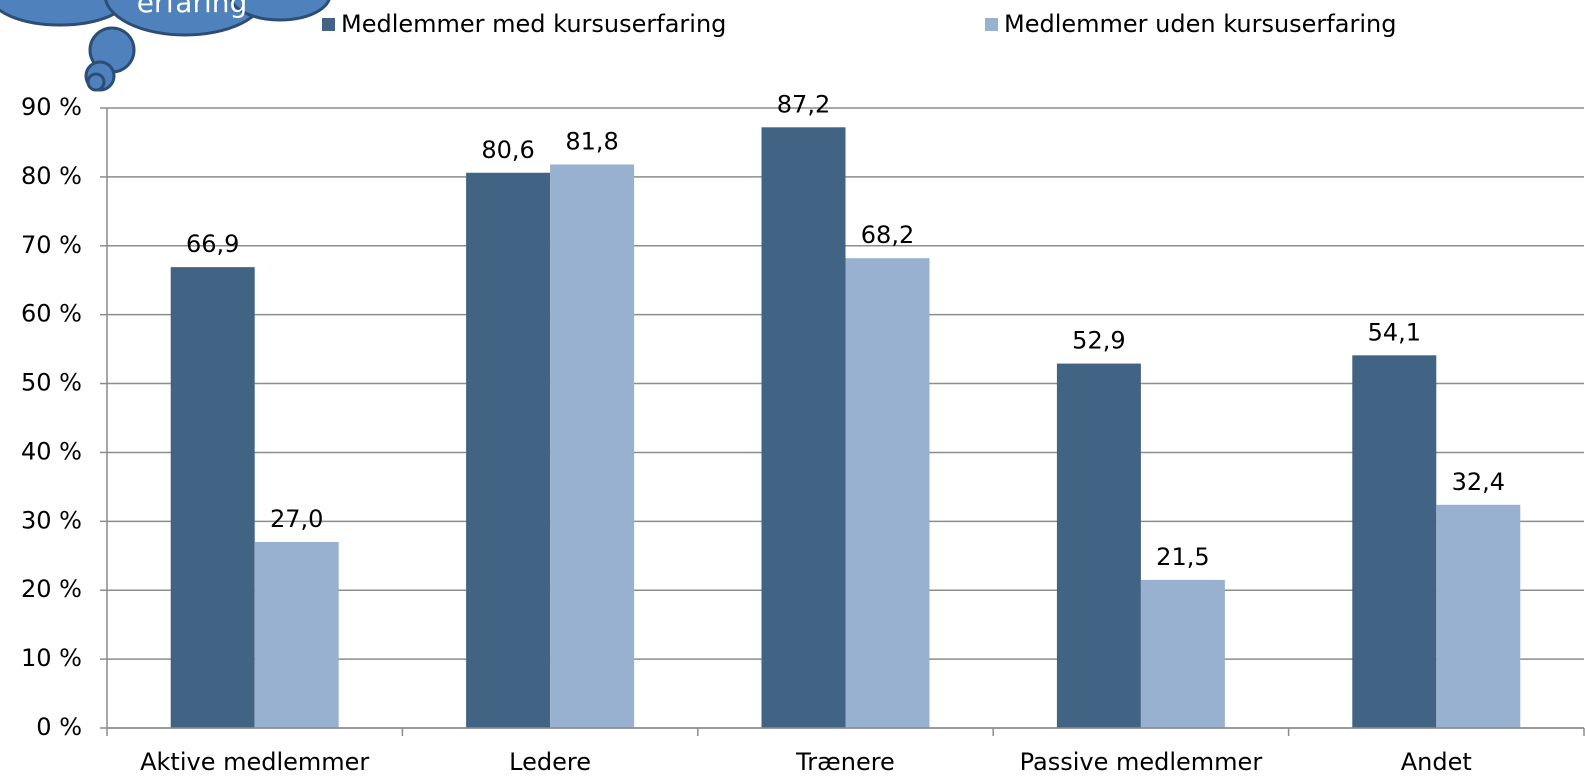 The height and width of the screenshot is (784, 1585). I want to click on y-tick-label: 30 %, so click(51, 520).